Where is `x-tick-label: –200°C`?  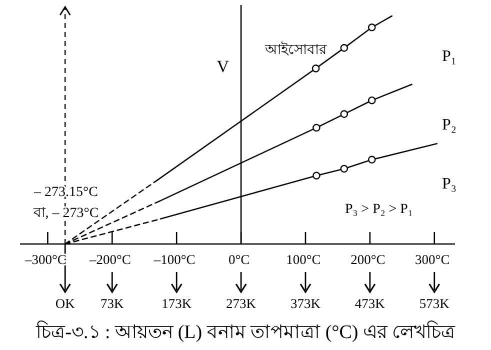 x-tick-label: –200°C is located at coordinates (109, 259).